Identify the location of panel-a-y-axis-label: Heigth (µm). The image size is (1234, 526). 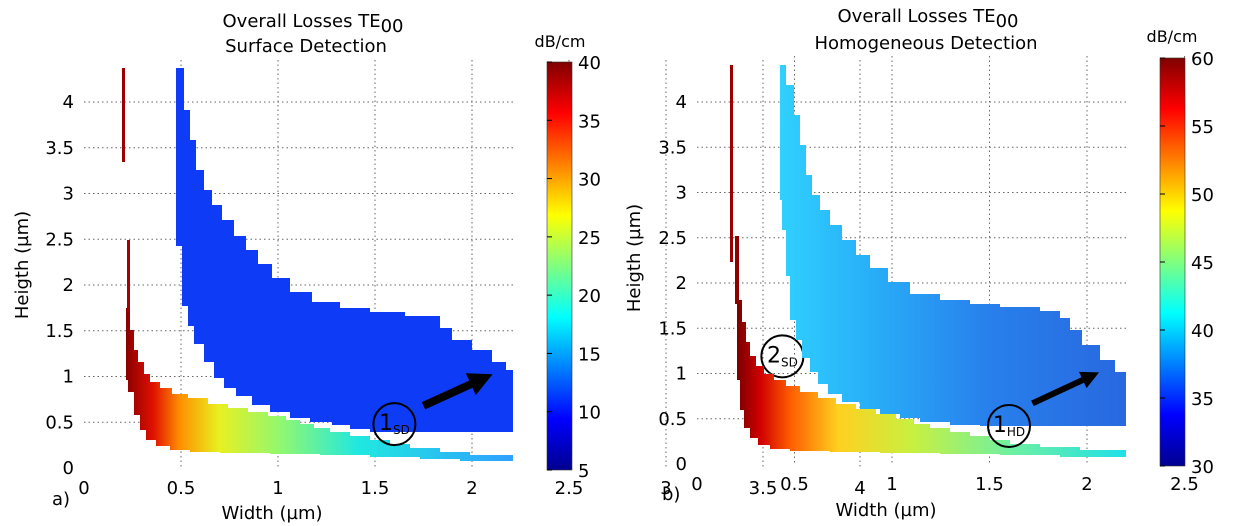
(22, 265).